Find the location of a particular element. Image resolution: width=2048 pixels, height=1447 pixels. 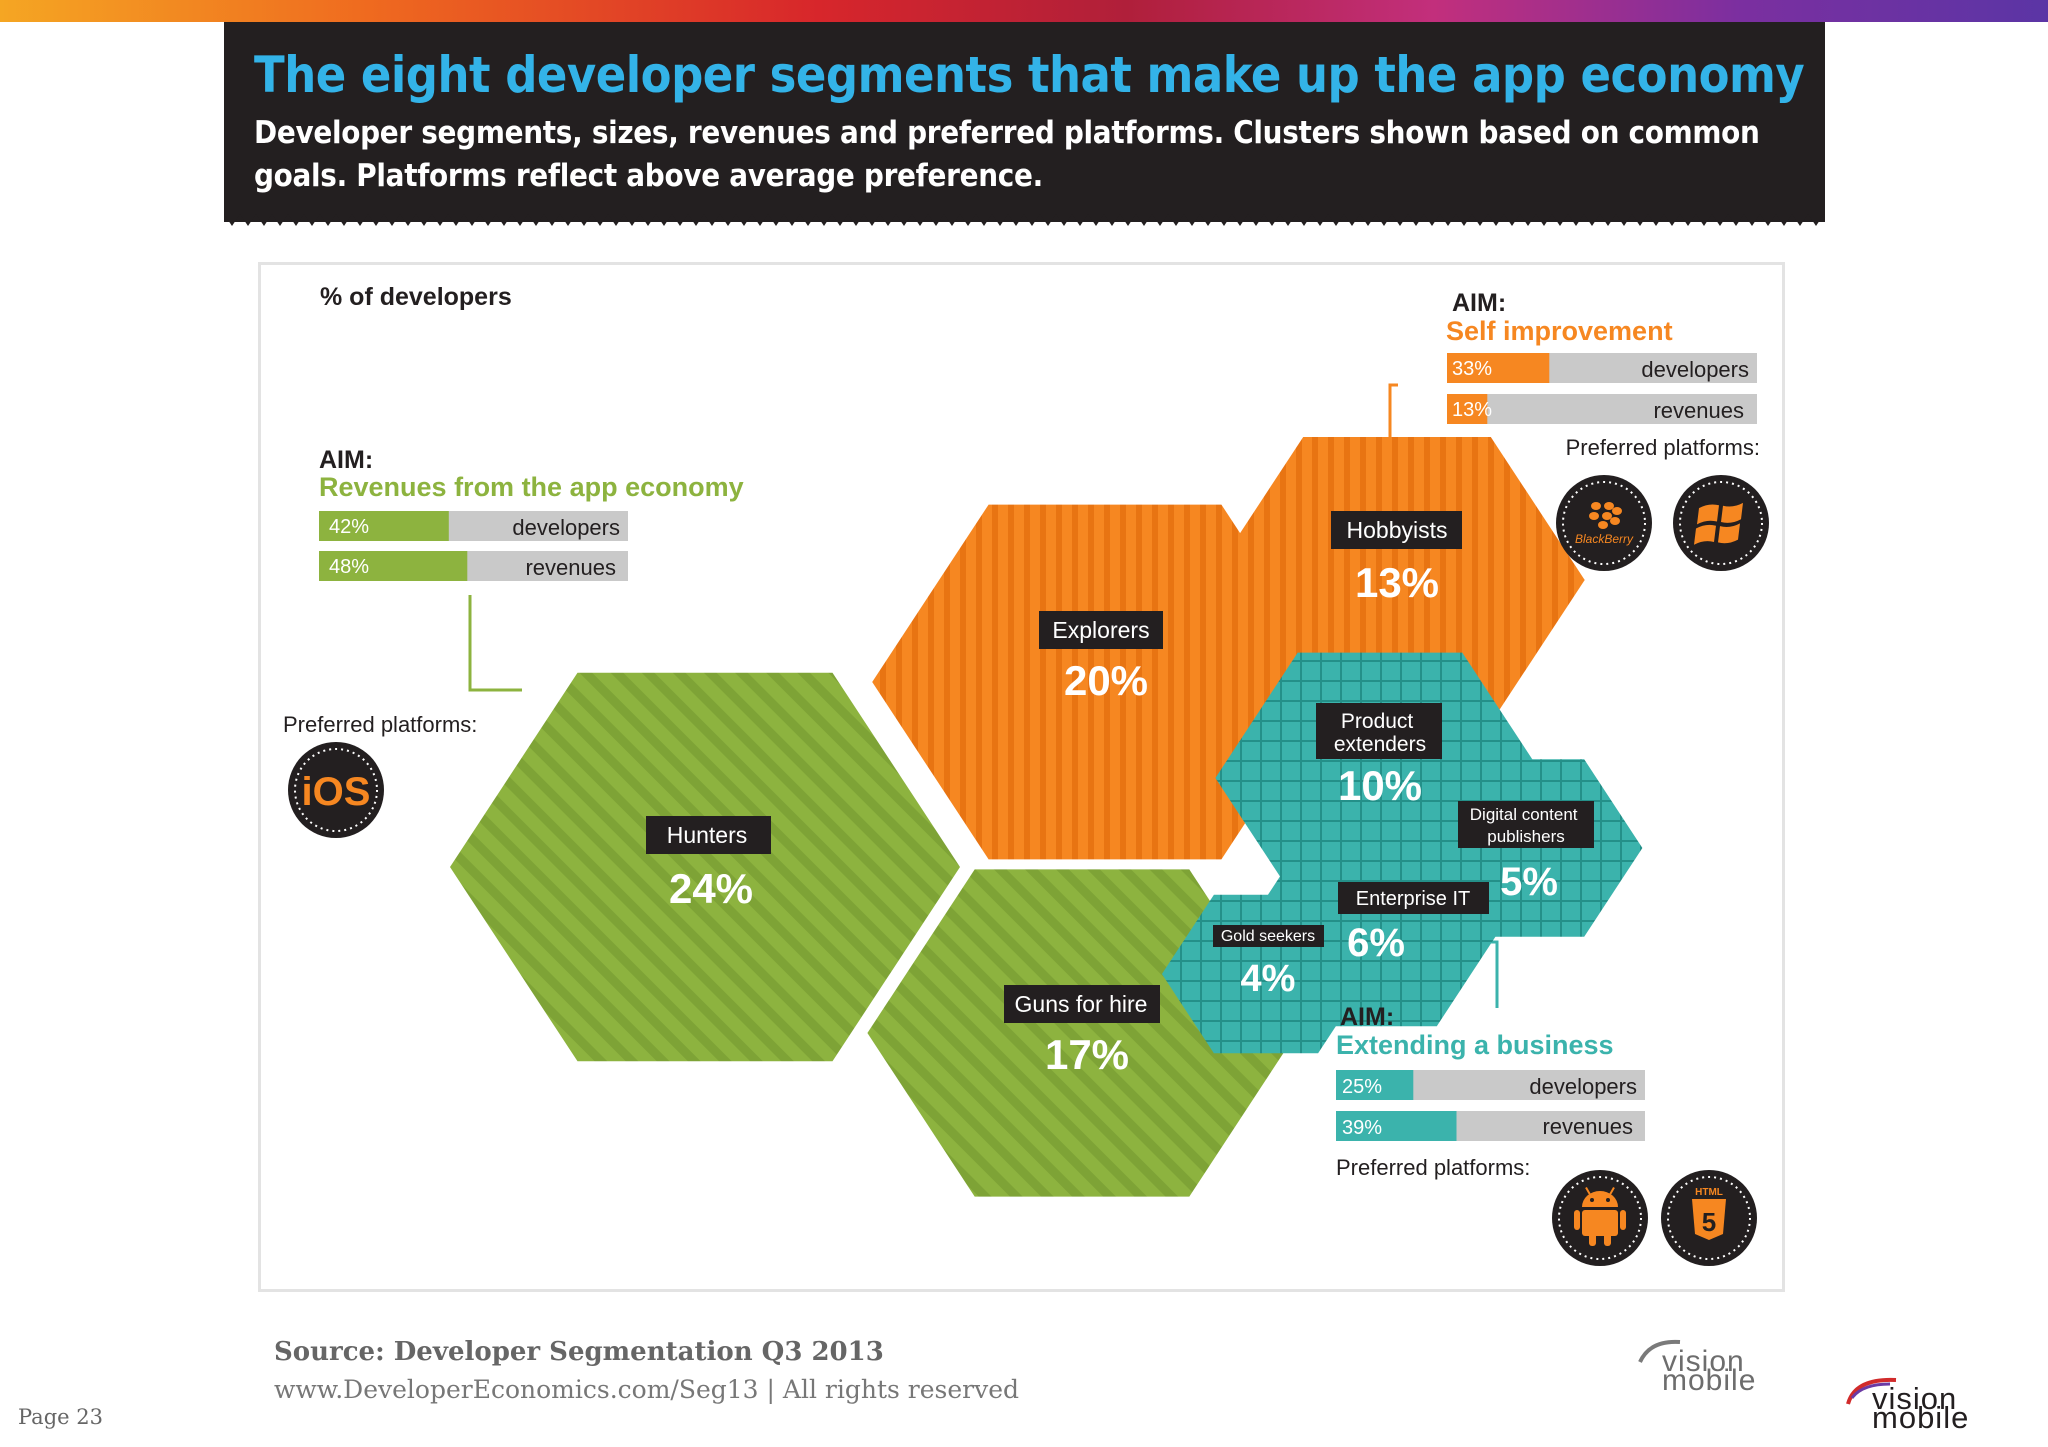

segment-value-enterprise-it: 6% is located at coordinates (1376, 943).